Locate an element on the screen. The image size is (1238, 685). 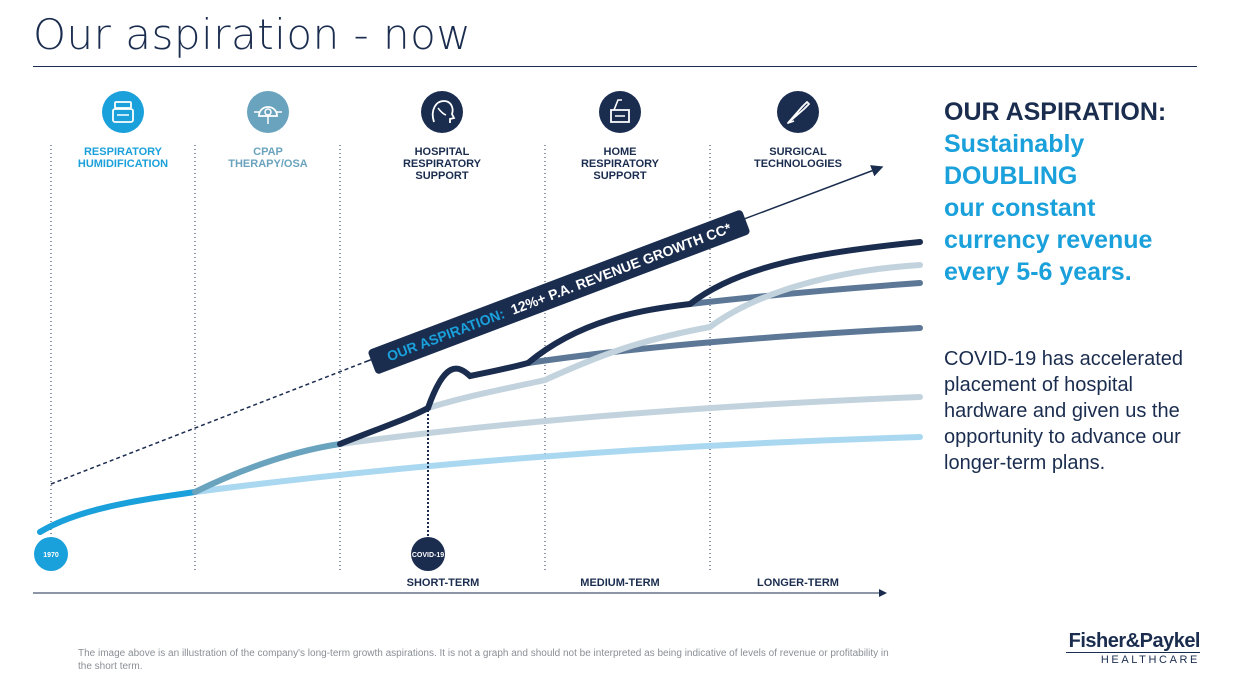
scalpel-icon is located at coordinates (798, 112).